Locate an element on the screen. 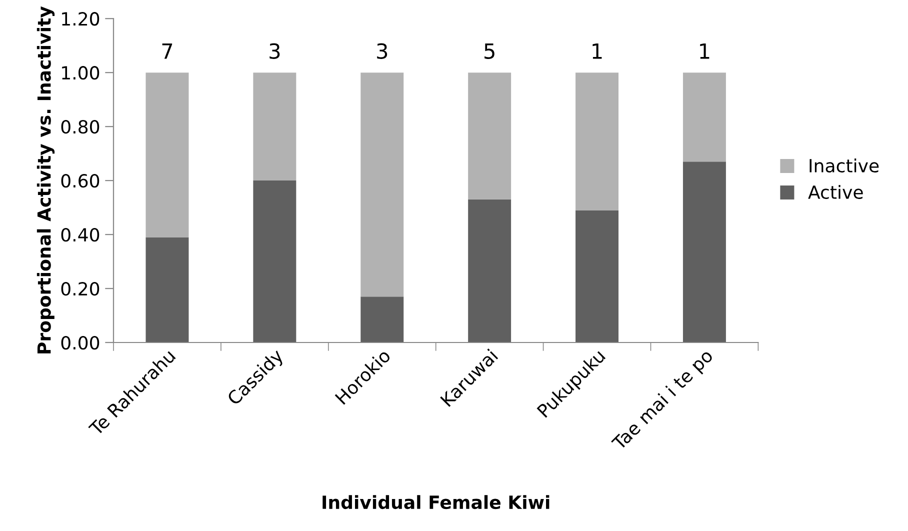 Image resolution: width=908 pixels, height=531 pixels. y-tick-label: 0.40 is located at coordinates (80, 235).